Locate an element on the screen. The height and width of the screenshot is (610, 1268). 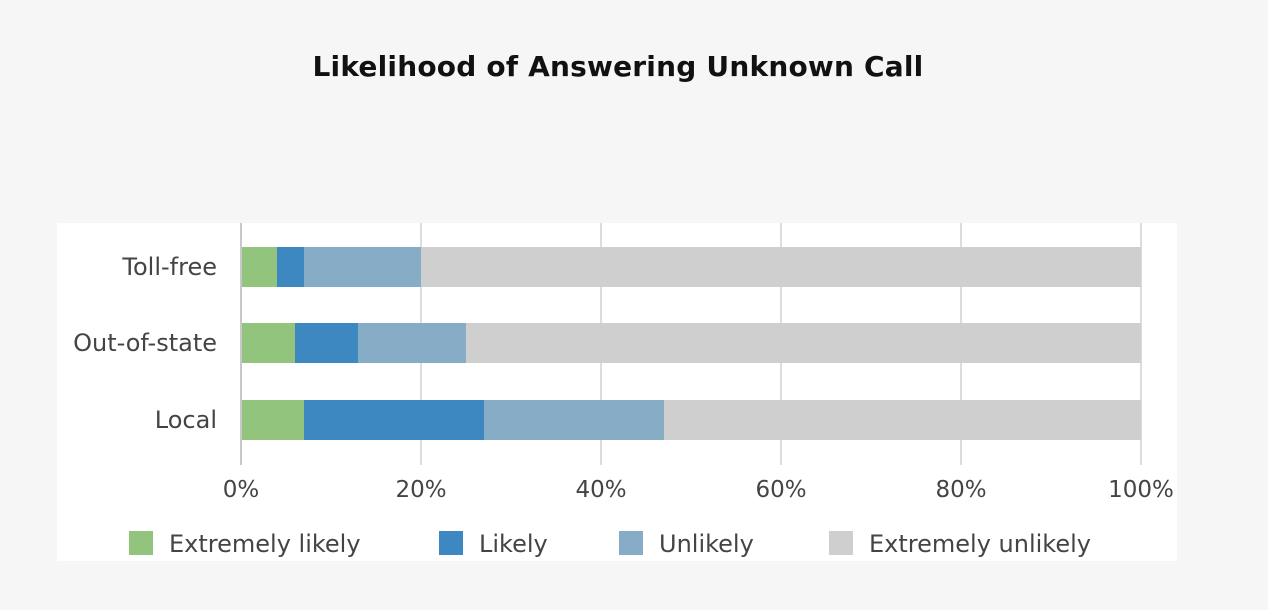
legend-label: Likely is located at coordinates (513, 544).